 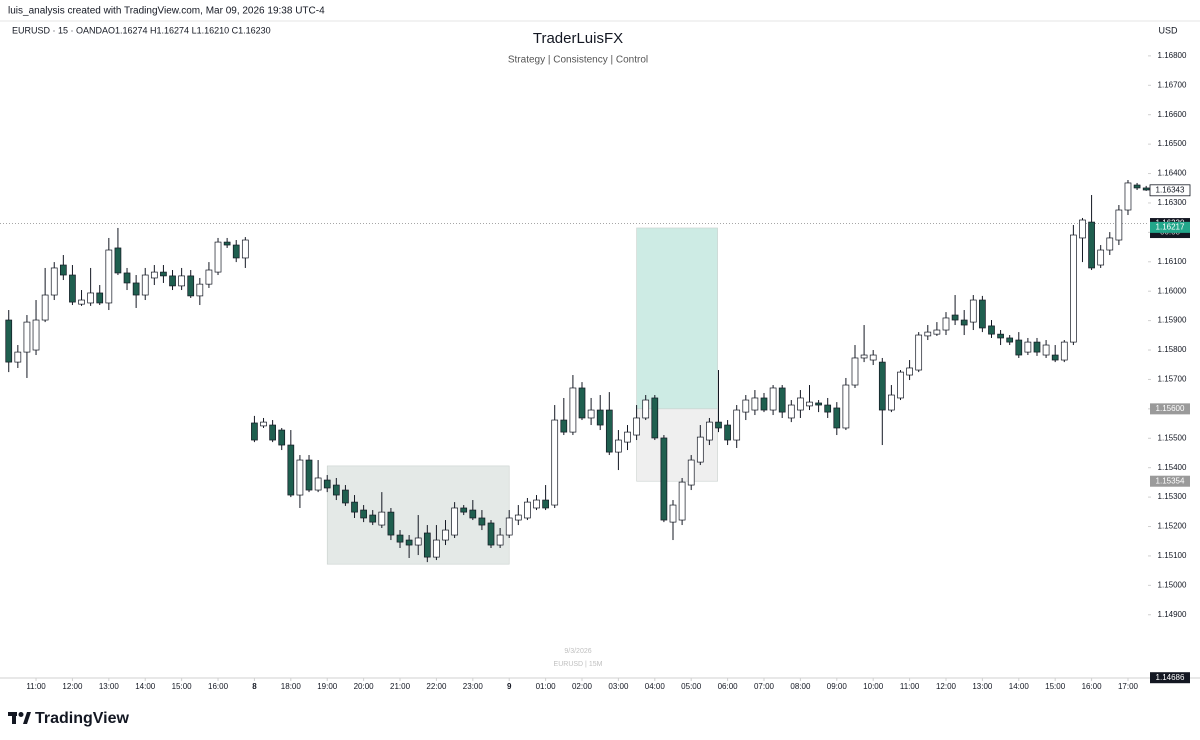 What do you see at coordinates (473, 686) in the screenshot?
I see `x-tick-label: 23:00` at bounding box center [473, 686].